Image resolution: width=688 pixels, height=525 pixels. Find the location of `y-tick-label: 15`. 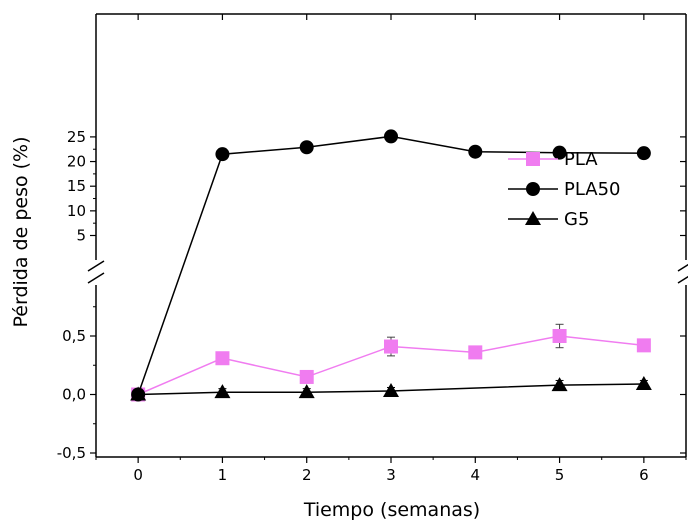

y-tick-label: 15 is located at coordinates (76, 186).